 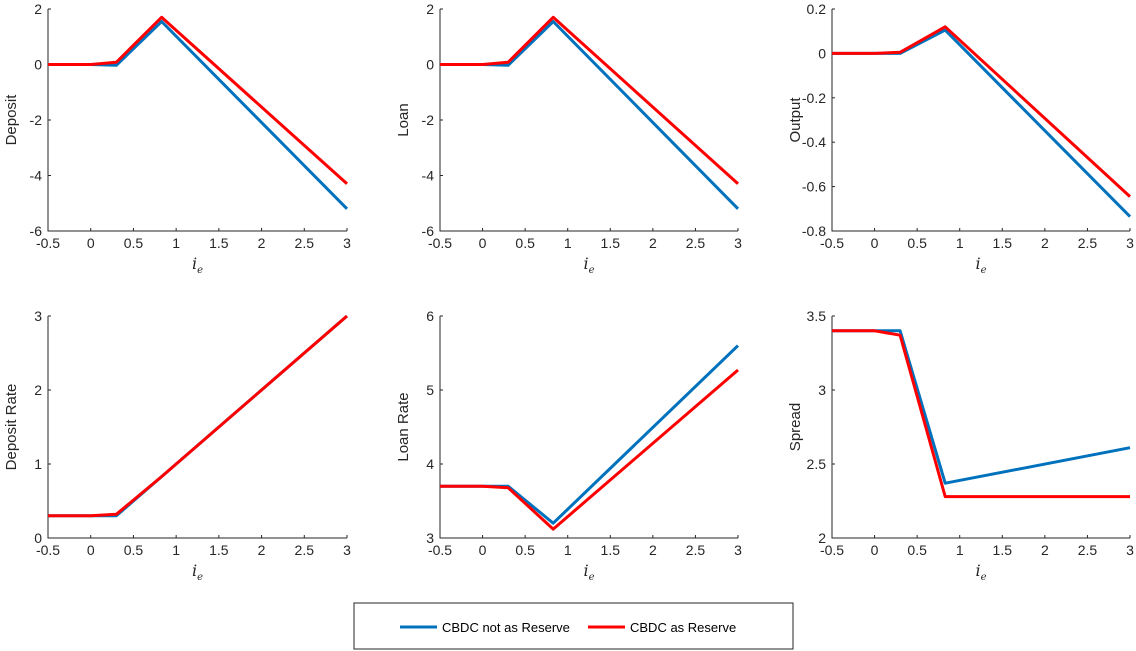 What do you see at coordinates (403, 119) in the screenshot?
I see `y-axis-label: Loan` at bounding box center [403, 119].